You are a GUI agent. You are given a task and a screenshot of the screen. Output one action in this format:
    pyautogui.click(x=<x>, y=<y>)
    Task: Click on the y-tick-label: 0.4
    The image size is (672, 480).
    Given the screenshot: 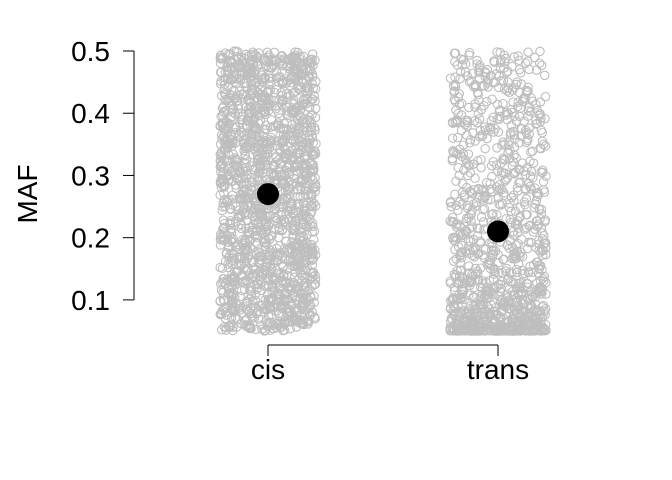 What is the action you would take?
    pyautogui.click(x=90, y=113)
    